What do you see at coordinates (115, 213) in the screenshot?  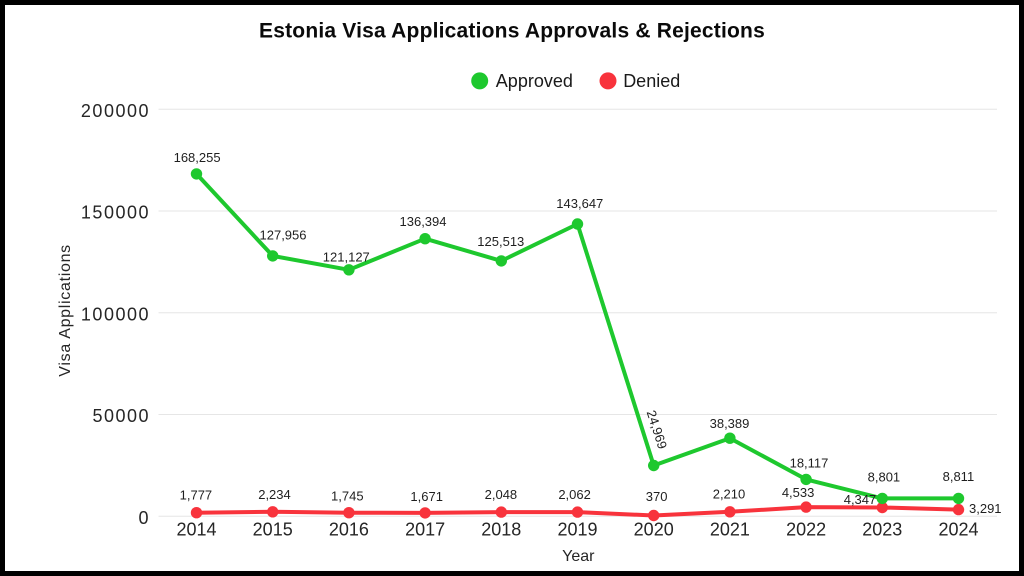 I see `svg-text: 150000` at bounding box center [115, 213].